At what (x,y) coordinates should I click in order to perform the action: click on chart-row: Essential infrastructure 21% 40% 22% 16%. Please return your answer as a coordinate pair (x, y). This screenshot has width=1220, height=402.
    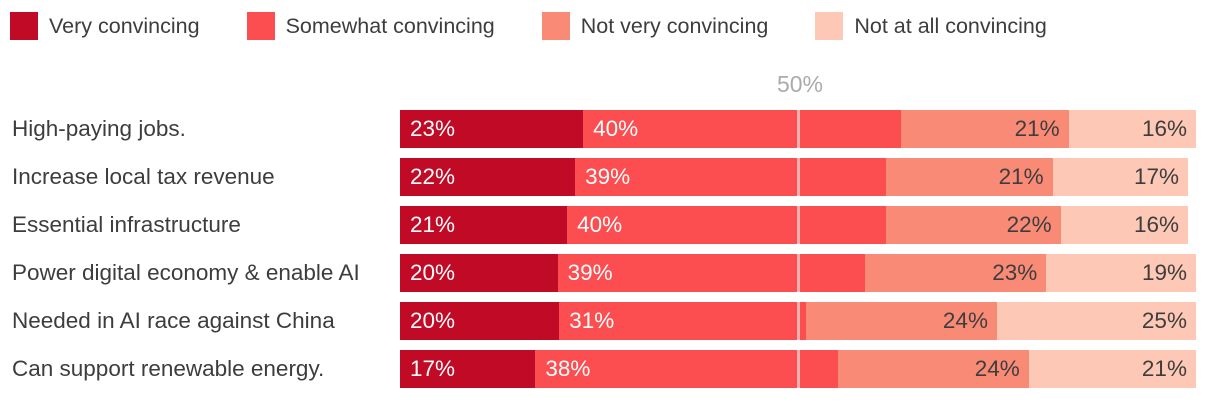
    Looking at the image, I should click on (610, 225).